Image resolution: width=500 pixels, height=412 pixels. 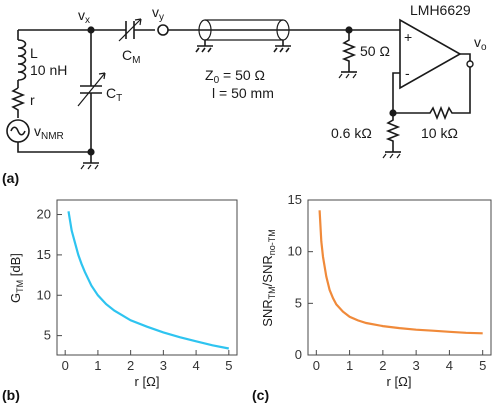 What do you see at coordinates (439, 133) in the screenshot?
I see `label-r-feedback: 10 kΩ` at bounding box center [439, 133].